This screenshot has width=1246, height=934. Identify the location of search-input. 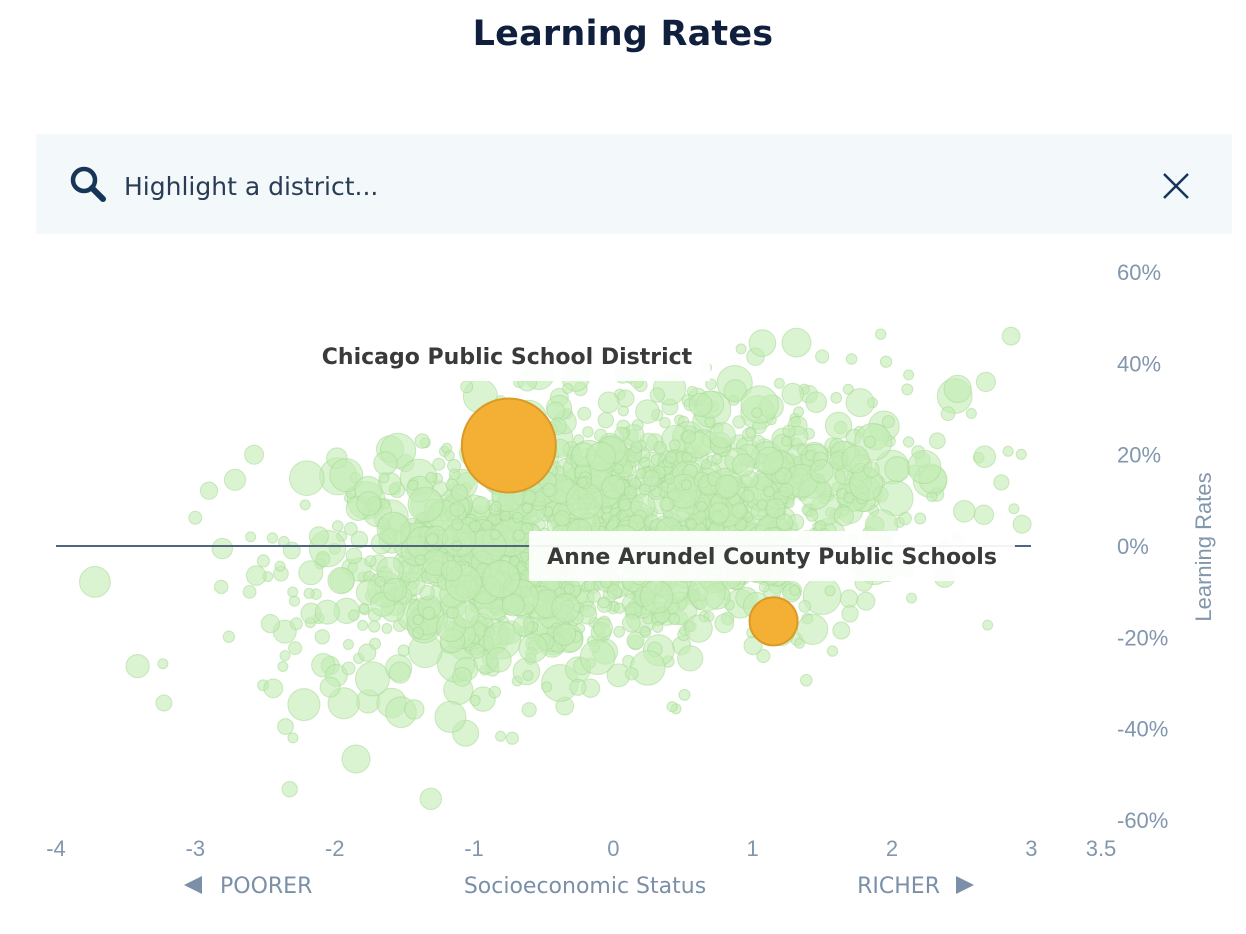
(574, 186).